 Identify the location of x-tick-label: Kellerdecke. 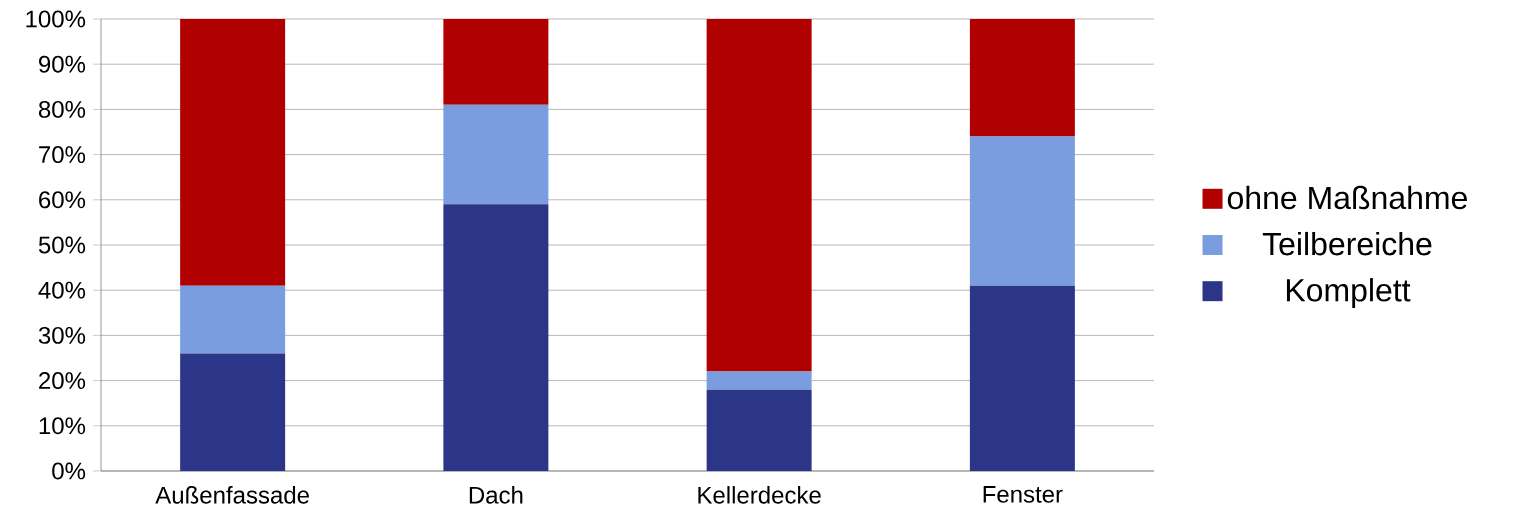
(759, 495).